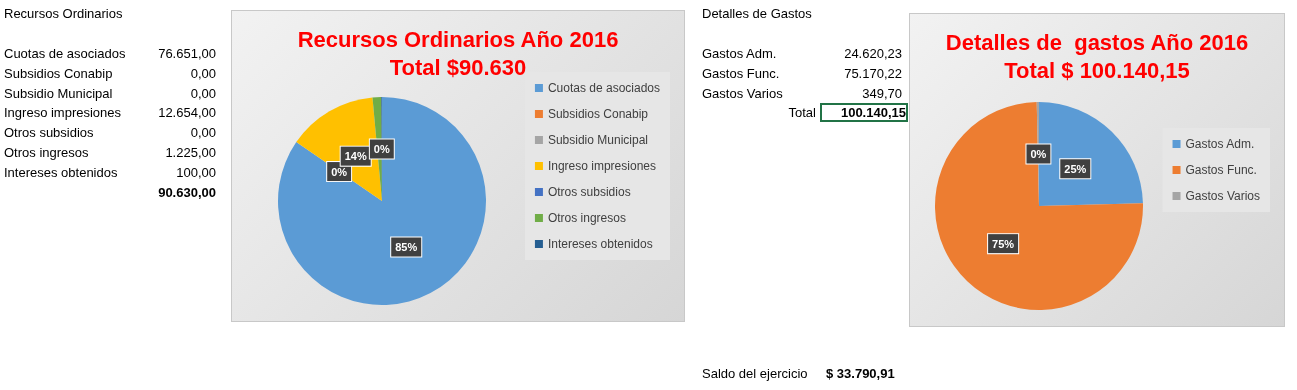 This screenshot has height=390, width=1297. Describe the element at coordinates (801, 113) in the screenshot. I see `text: Total` at that location.